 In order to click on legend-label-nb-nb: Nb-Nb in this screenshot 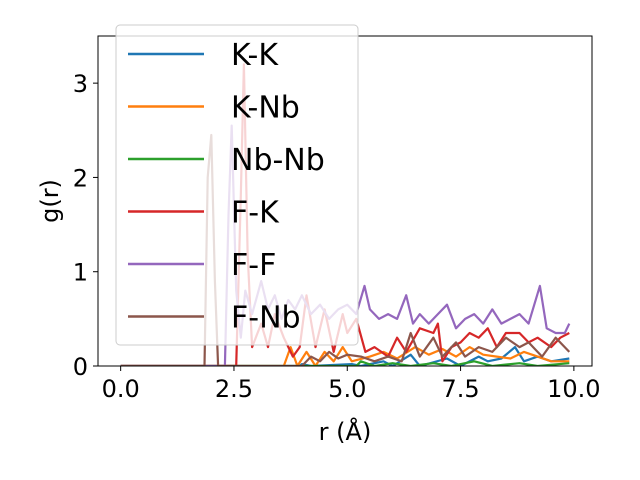, I will do `click(278, 160)`.